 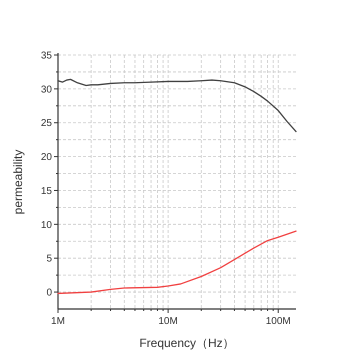 I want to click on x-tick-label: 1M, so click(x=58, y=321).